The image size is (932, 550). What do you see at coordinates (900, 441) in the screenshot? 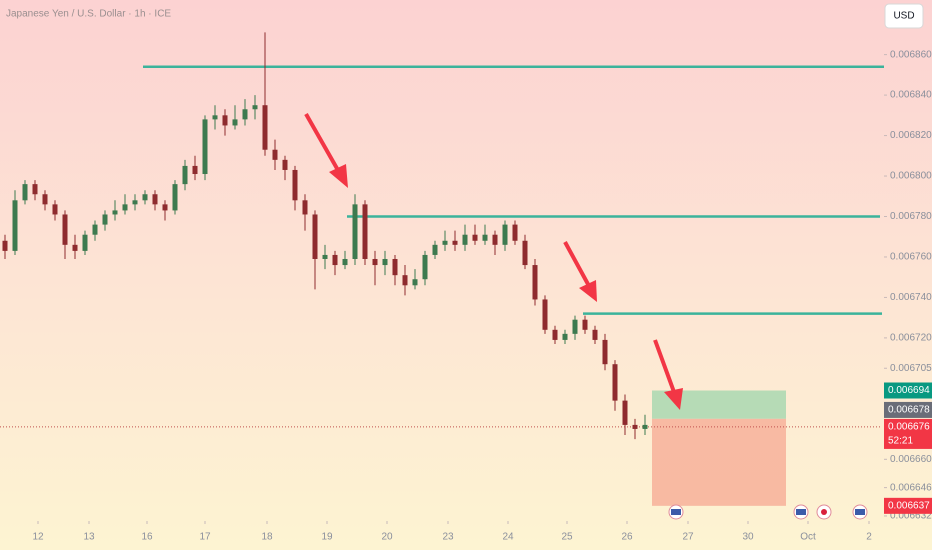
I see `countdown-label: 52:21` at bounding box center [900, 441].